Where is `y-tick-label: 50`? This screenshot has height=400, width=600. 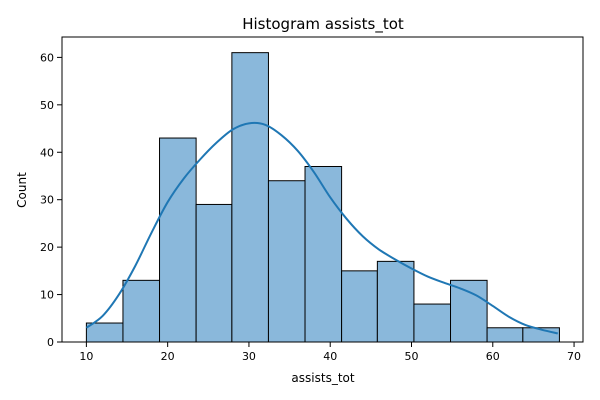
y-tick-label: 50 is located at coordinates (47, 105).